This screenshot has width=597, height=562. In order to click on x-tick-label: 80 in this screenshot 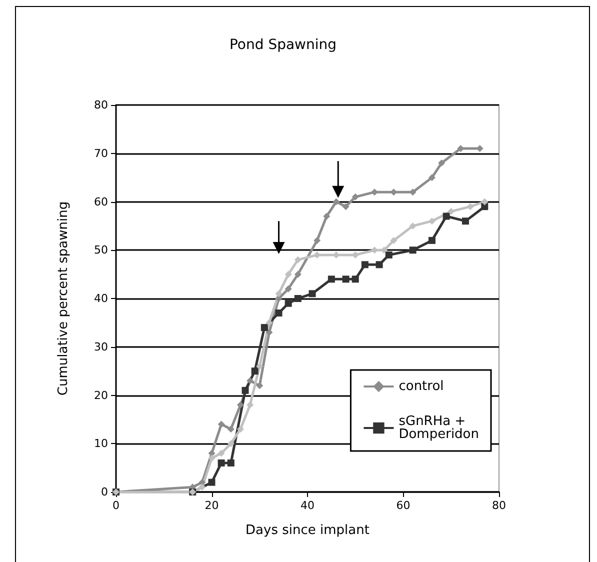, I will do `click(499, 505)`.